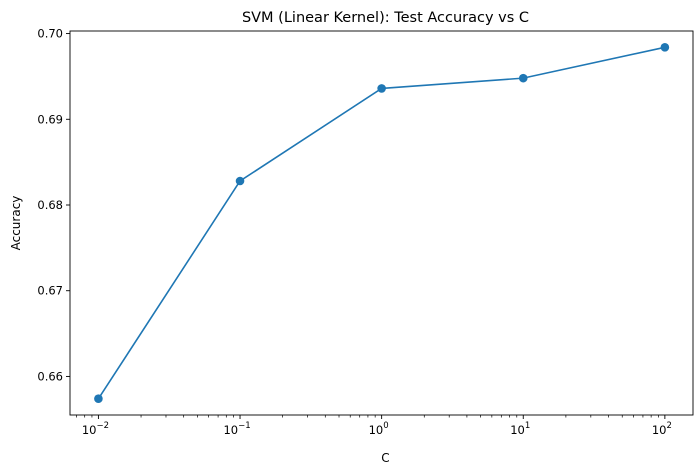 The width and height of the screenshot is (700, 475). Describe the element at coordinates (50, 34) in the screenshot. I see `y-tick-label: 0.70` at that location.